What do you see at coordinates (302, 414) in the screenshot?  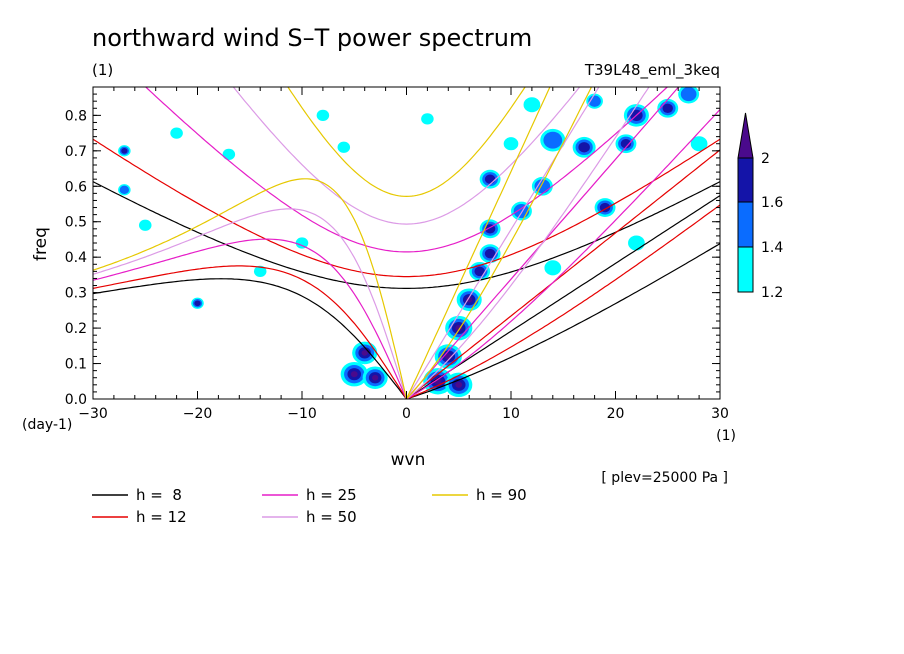 I see `x-tick-label: −10` at bounding box center [302, 414].